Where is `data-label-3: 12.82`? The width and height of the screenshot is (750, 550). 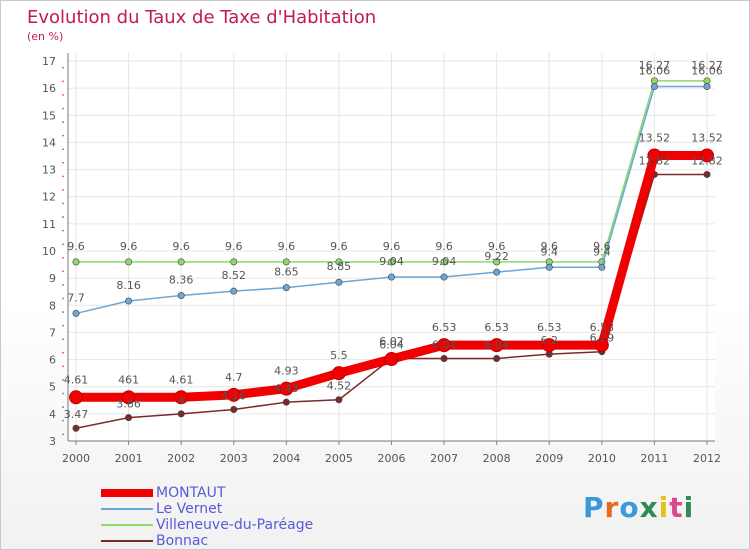 data-label-3: 12.82 is located at coordinates (655, 160).